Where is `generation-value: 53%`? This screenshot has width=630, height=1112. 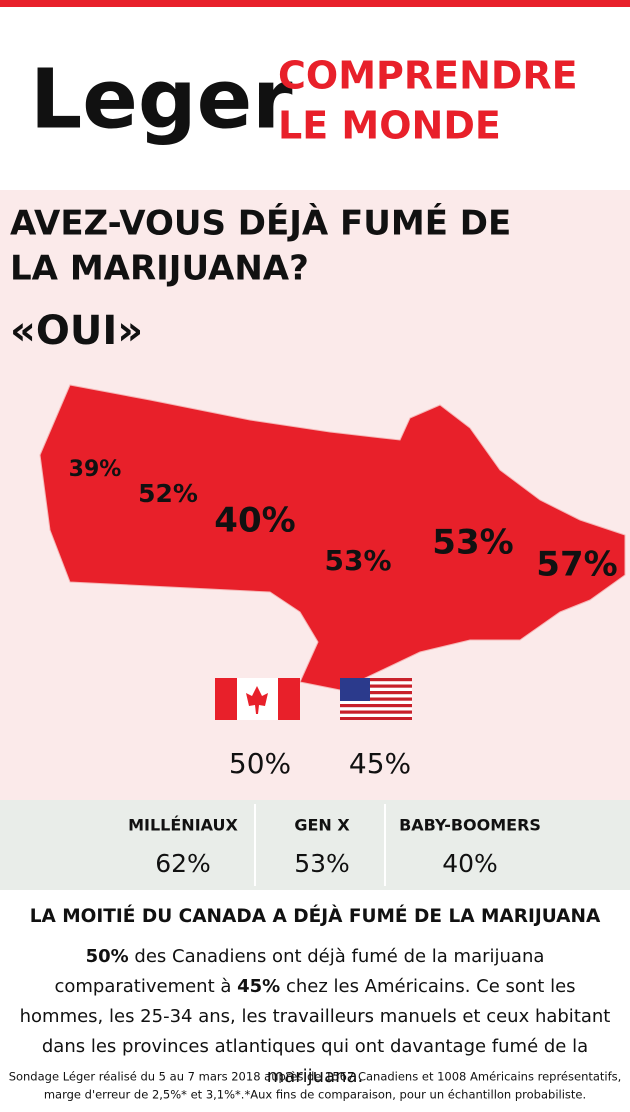 generation-value: 53% is located at coordinates (322, 863).